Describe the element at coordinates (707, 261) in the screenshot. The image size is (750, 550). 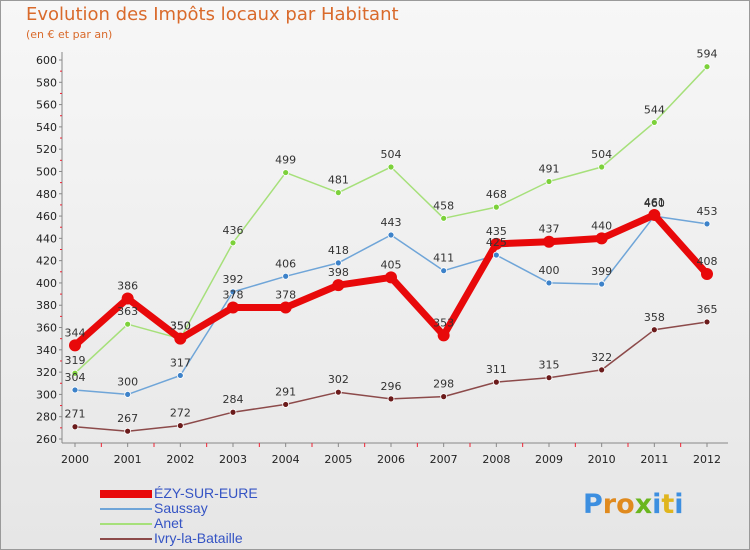
I see `data-label: 408` at that location.